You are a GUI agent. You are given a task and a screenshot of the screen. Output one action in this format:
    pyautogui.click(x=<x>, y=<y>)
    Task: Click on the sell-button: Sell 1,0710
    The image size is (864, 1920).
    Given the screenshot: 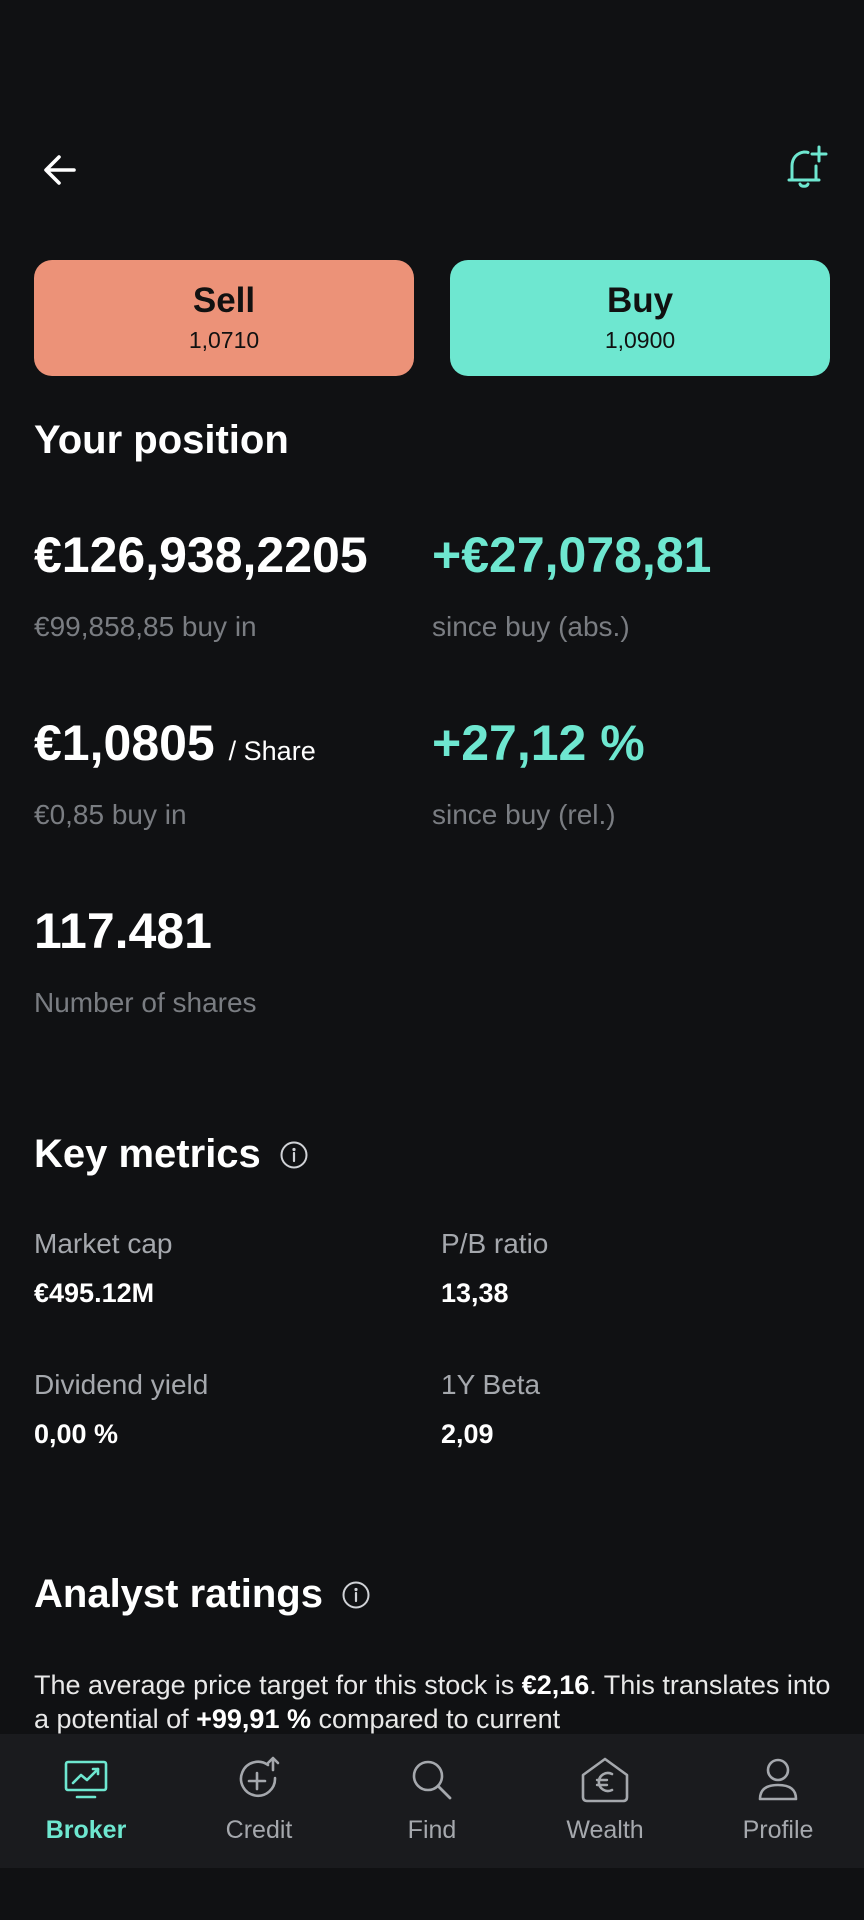 What is the action you would take?
    pyautogui.click(x=224, y=318)
    